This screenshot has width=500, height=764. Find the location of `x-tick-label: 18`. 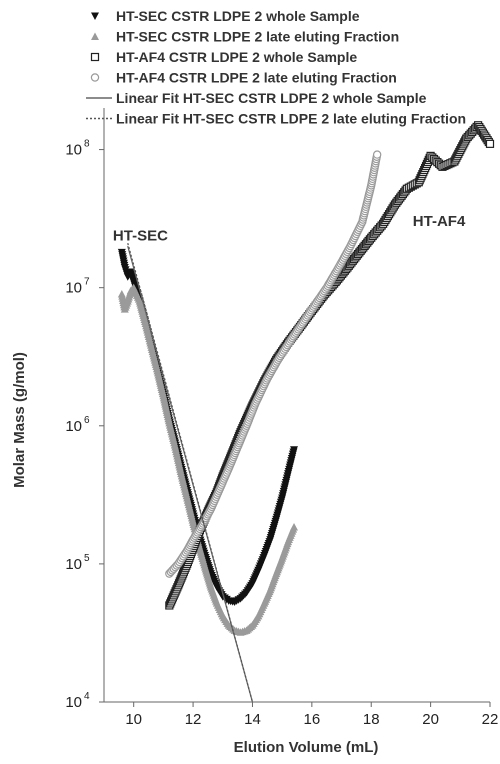

x-tick-label: 18 is located at coordinates (371, 719).